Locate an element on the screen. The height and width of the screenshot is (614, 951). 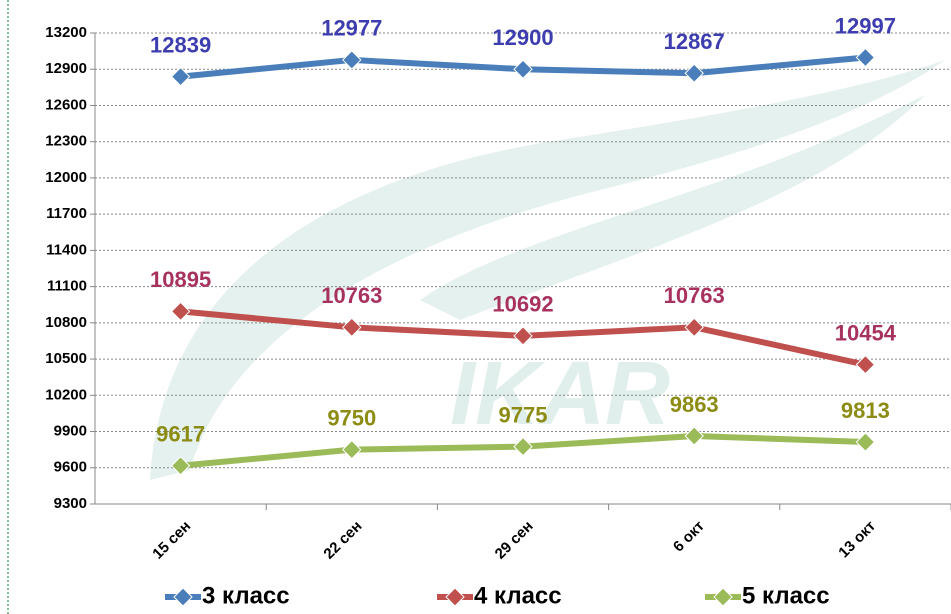
data-label: 12839 is located at coordinates (180, 44).